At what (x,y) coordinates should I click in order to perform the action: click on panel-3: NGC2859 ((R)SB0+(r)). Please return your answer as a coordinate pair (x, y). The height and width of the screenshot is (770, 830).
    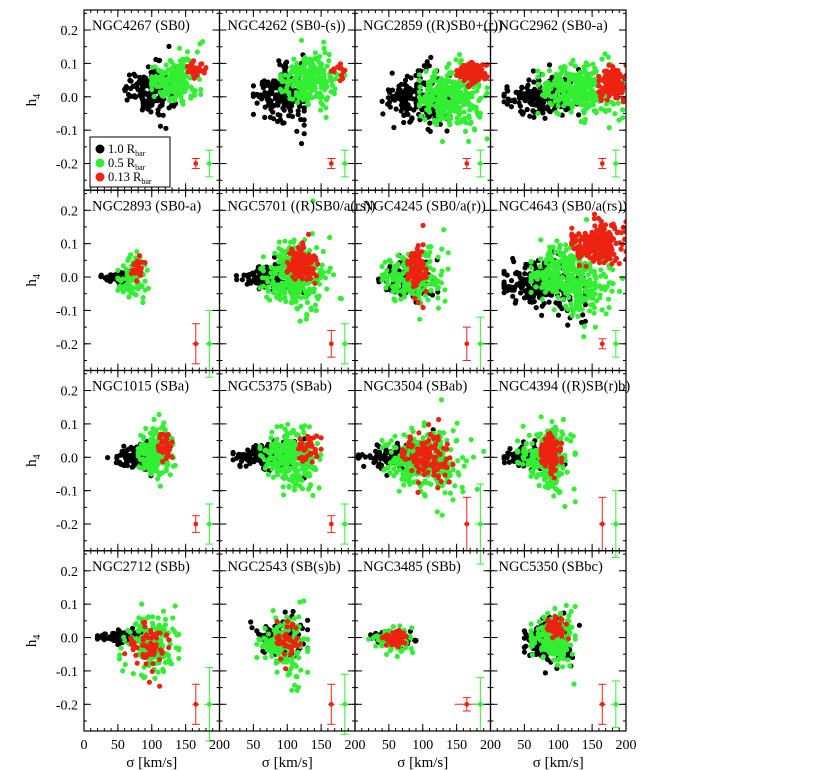
    Looking at the image, I should click on (428, 100).